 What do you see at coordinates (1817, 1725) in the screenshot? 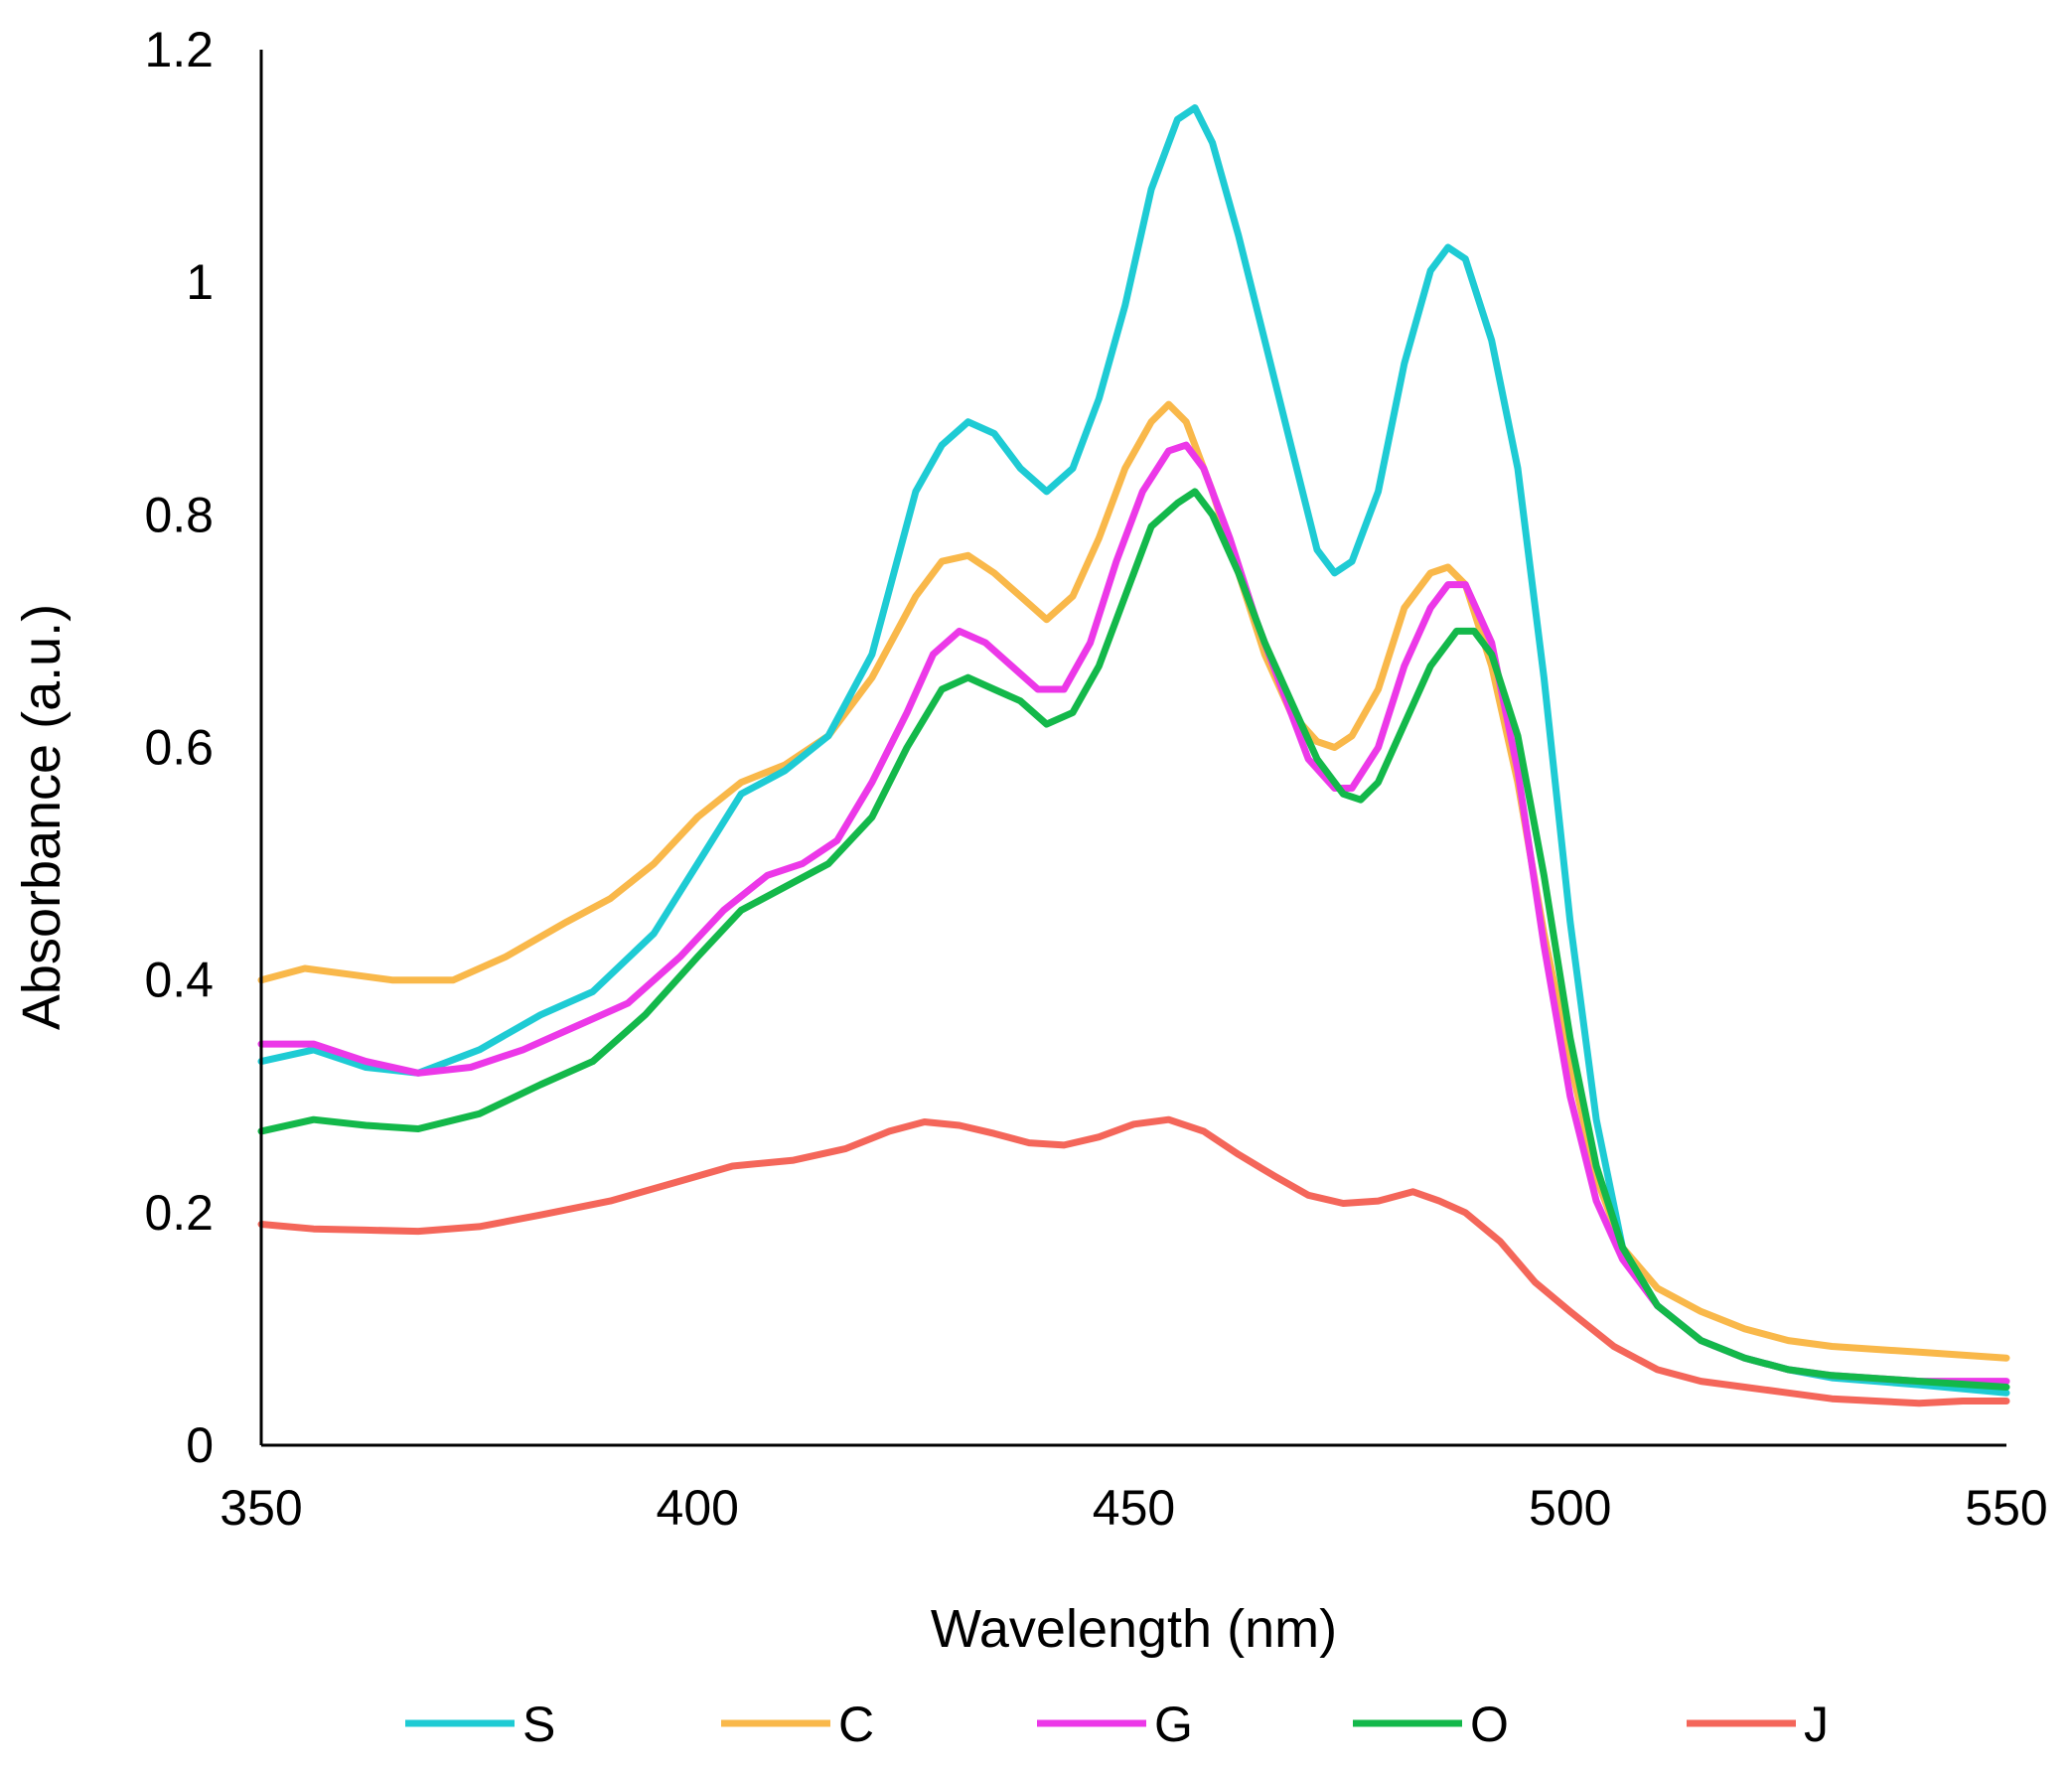
I see `legend-label-J: J` at bounding box center [1817, 1725].